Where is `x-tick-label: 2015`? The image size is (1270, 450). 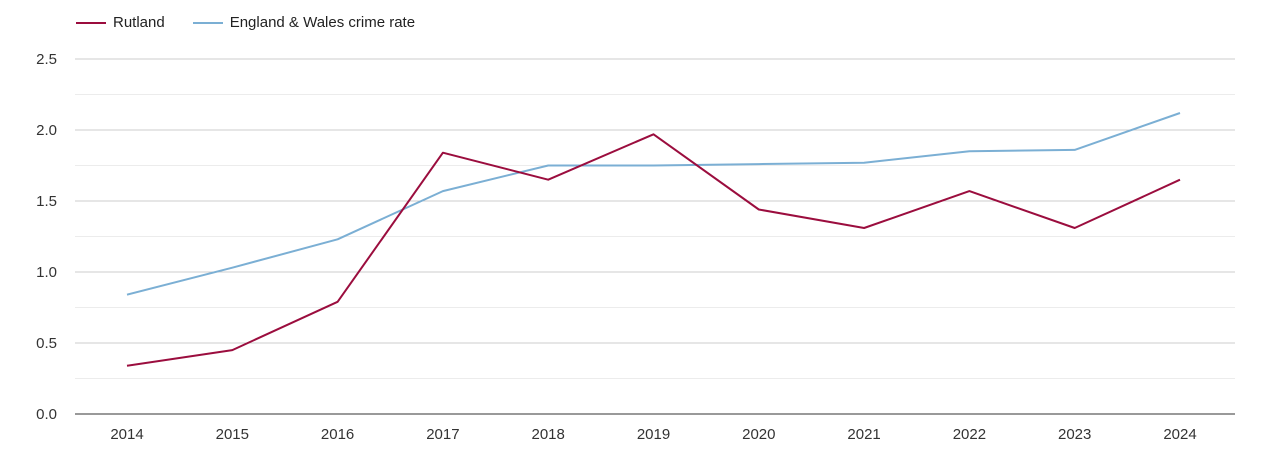
x-tick-label: 2015 is located at coordinates (232, 434).